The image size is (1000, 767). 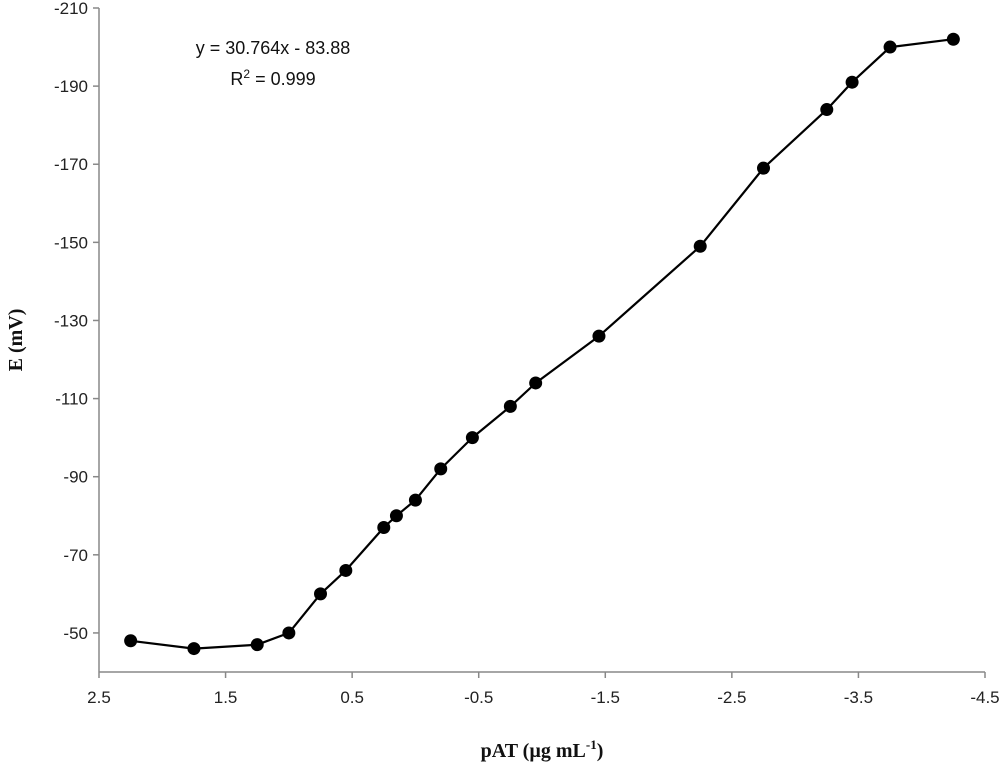 I want to click on x-tick-label: -0.5, so click(x=478, y=697).